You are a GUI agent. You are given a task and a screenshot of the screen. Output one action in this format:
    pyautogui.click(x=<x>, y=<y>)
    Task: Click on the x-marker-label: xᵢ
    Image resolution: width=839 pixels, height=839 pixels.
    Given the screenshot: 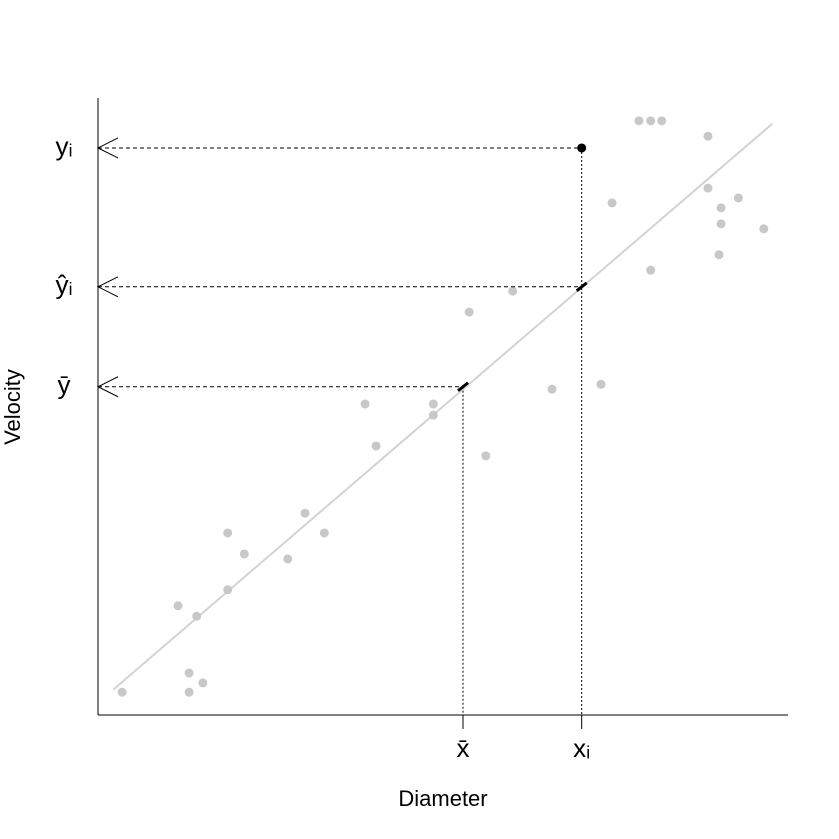 What is the action you would take?
    pyautogui.click(x=581, y=748)
    